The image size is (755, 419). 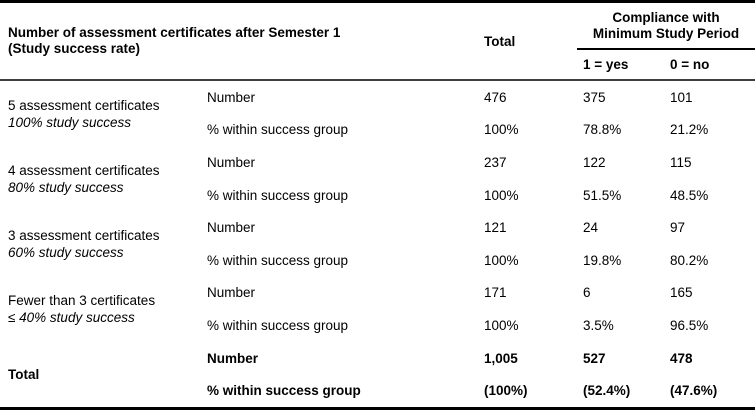 I want to click on group-name: 3 assessment certificates, so click(x=84, y=235).